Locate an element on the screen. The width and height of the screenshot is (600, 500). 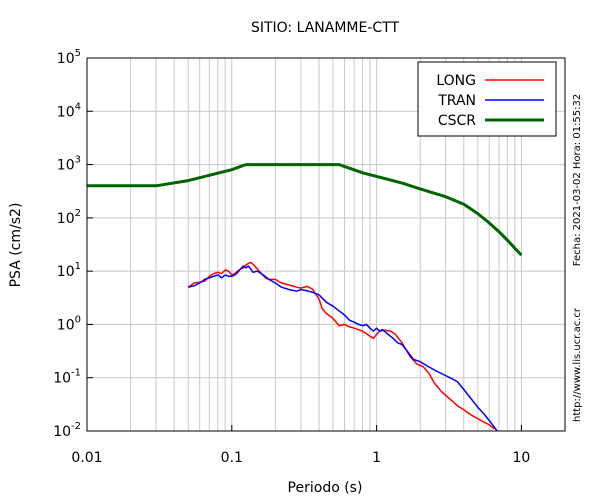
y-tick-label: 10⁰ is located at coordinates (69, 323).